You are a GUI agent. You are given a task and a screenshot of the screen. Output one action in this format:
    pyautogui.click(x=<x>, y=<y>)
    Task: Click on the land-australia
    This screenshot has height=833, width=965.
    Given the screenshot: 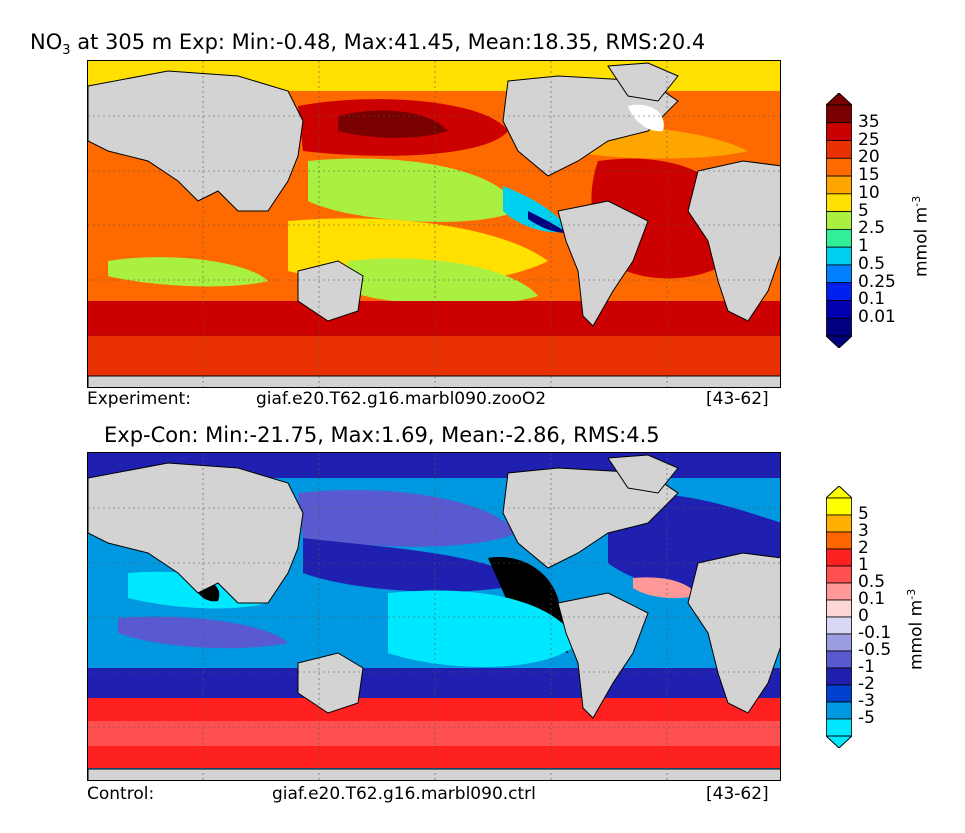 What is the action you would take?
    pyautogui.click(x=330, y=291)
    